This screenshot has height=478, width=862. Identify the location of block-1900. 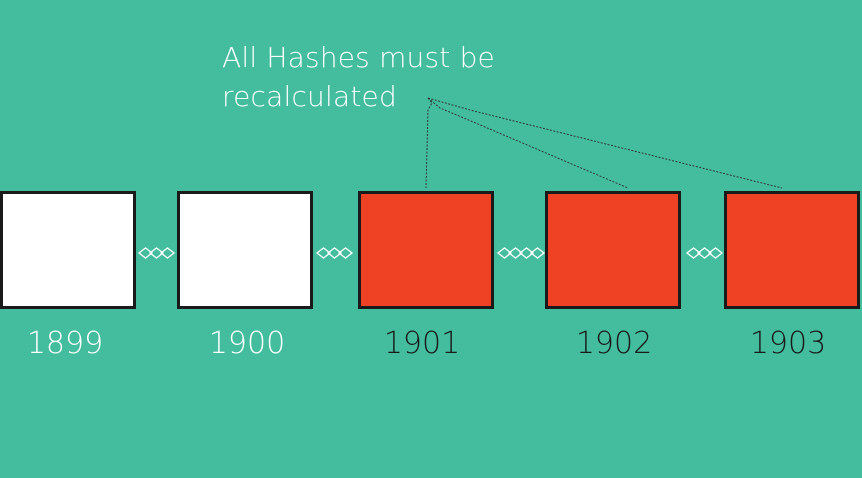
(245, 250).